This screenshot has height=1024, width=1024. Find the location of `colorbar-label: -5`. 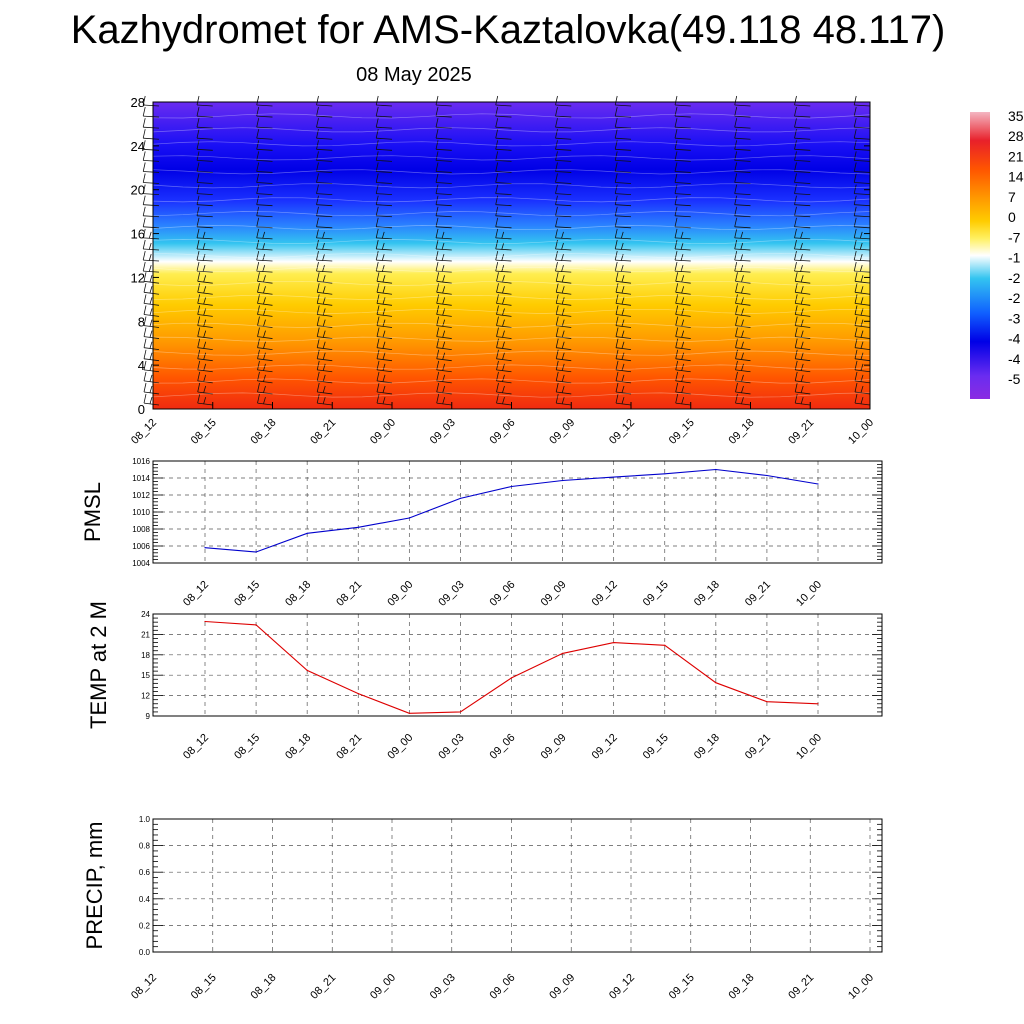

colorbar-label: -5 is located at coordinates (1014, 379).